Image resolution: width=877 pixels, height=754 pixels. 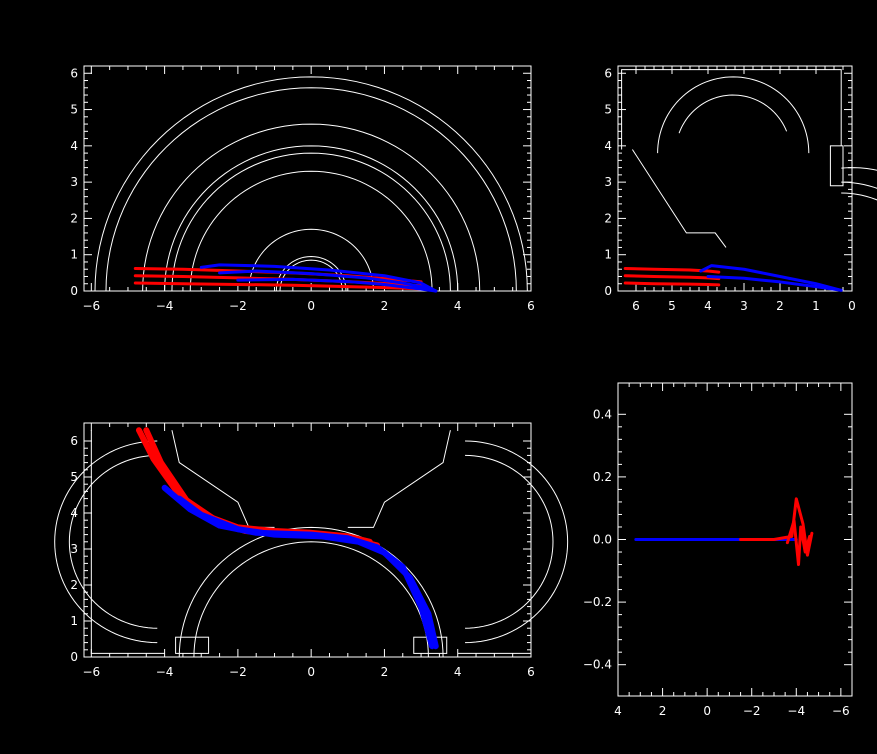 What do you see at coordinates (672, 306) in the screenshot?
I see `x-tick-label: 5` at bounding box center [672, 306].